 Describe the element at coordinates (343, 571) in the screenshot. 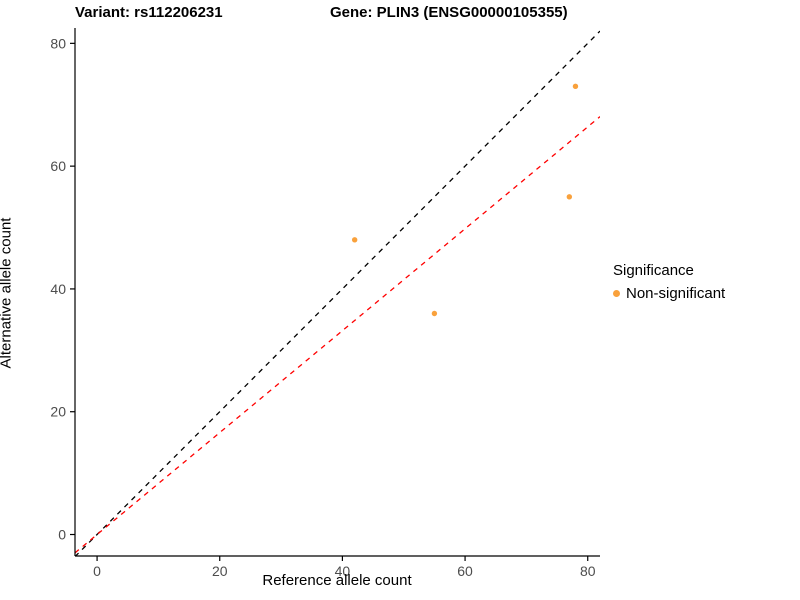

I see `x-tick-label: 40` at that location.